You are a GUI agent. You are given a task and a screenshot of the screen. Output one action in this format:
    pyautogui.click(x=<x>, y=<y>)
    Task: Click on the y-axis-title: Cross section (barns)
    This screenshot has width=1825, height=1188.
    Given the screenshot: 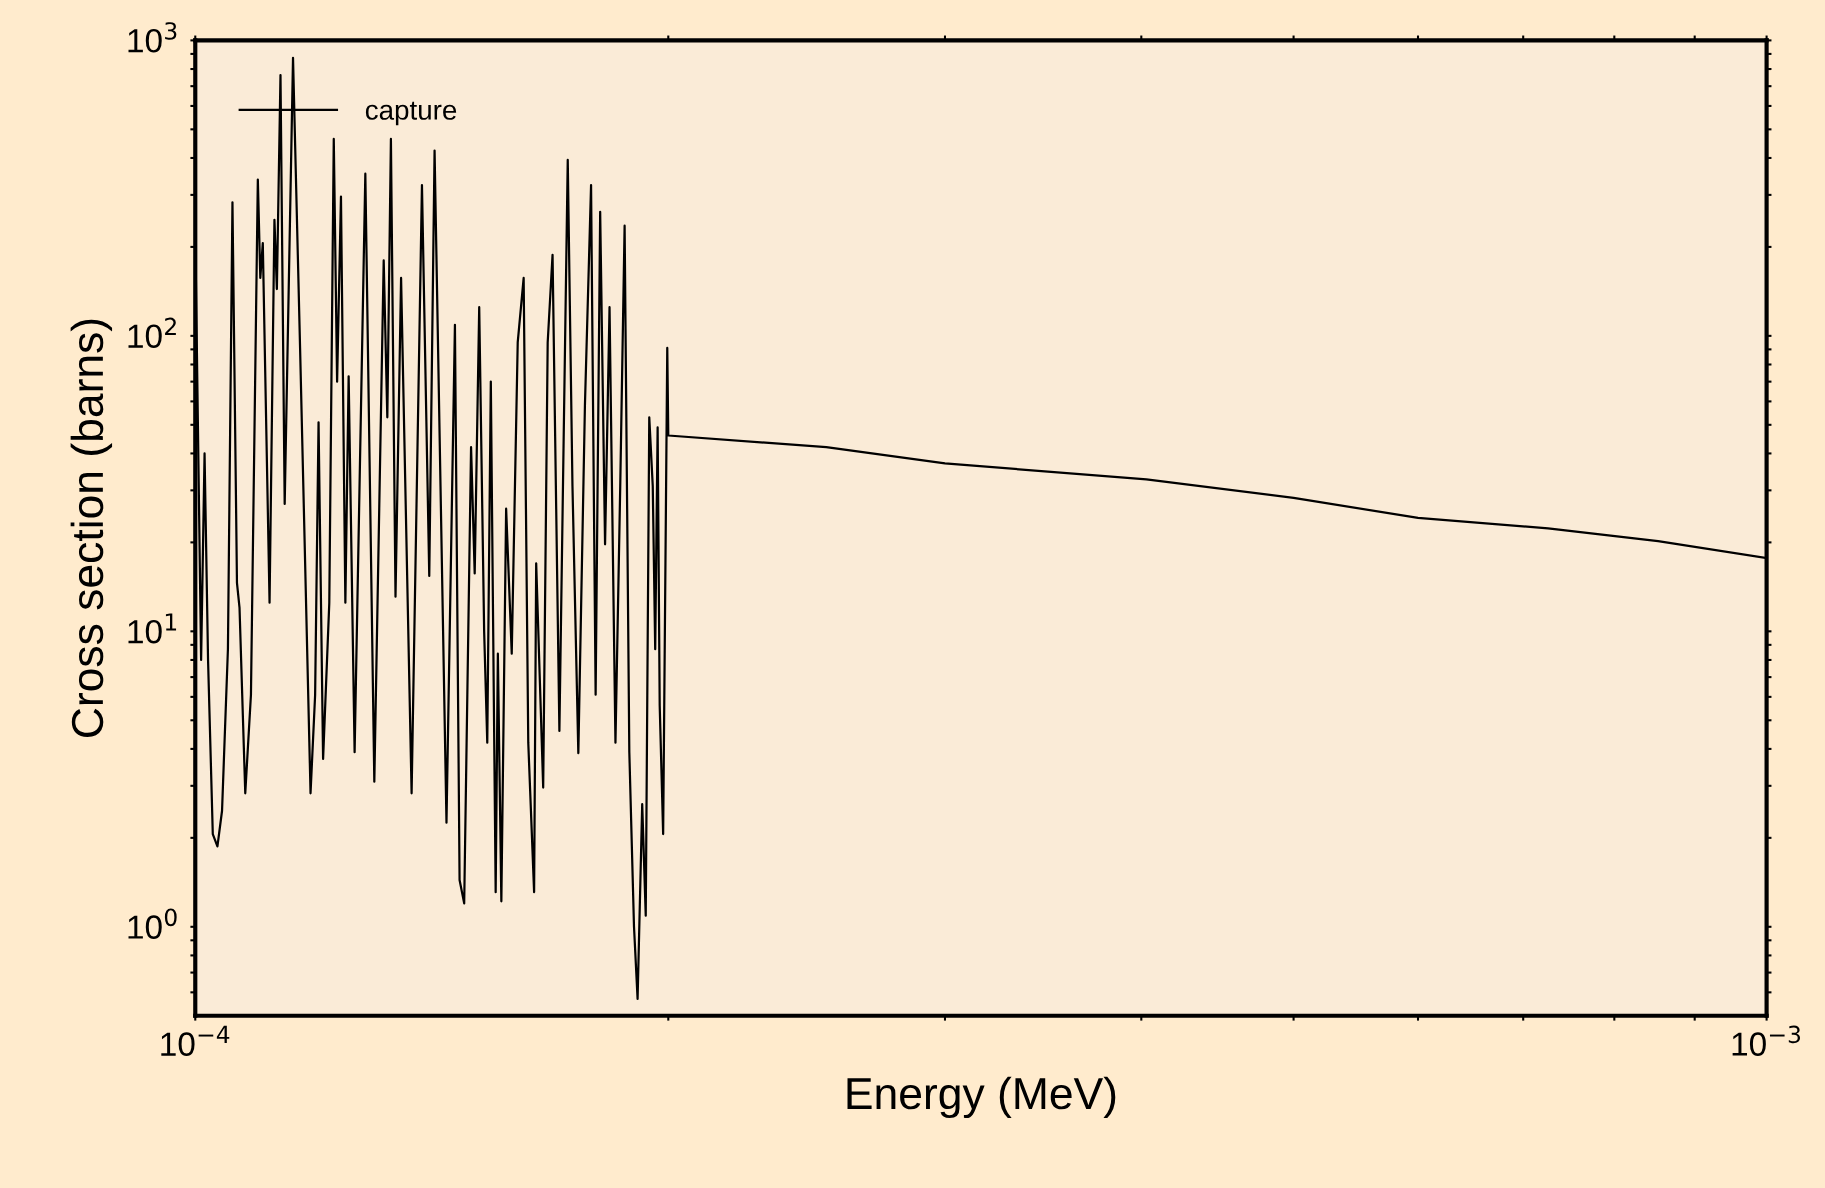 What is the action you would take?
    pyautogui.click(x=91, y=528)
    